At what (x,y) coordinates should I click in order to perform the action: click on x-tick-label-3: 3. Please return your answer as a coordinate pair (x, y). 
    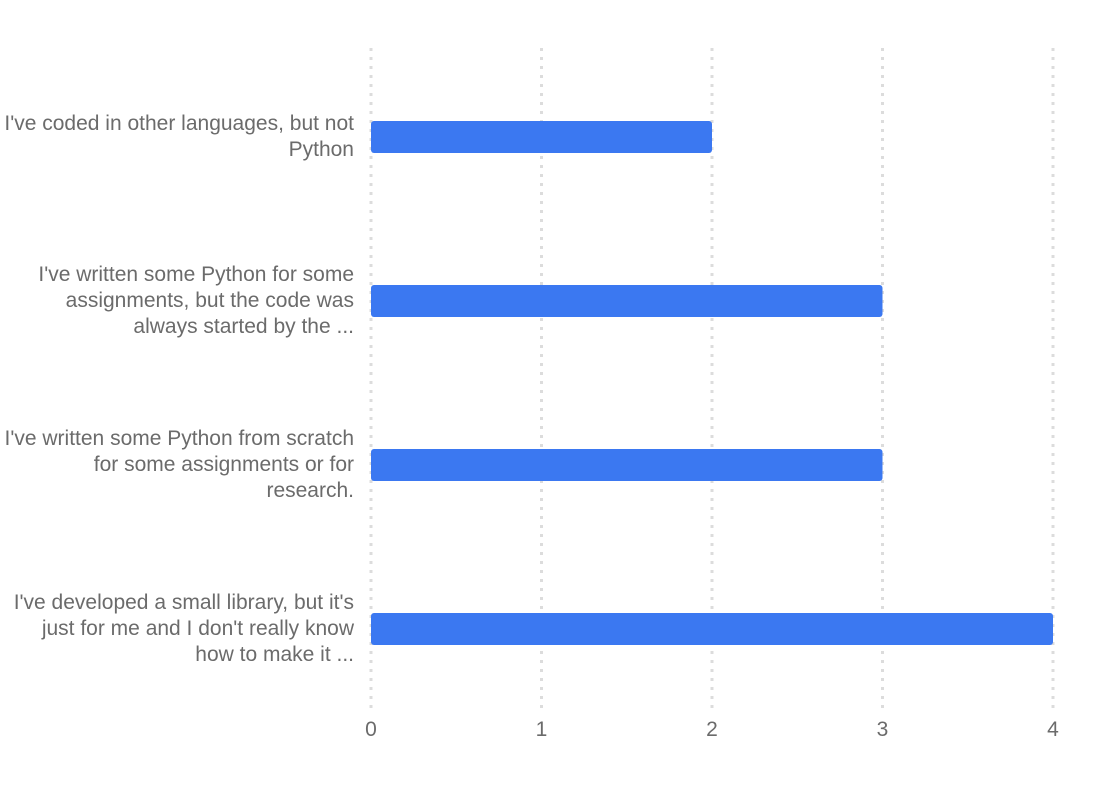
    Looking at the image, I should click on (883, 729).